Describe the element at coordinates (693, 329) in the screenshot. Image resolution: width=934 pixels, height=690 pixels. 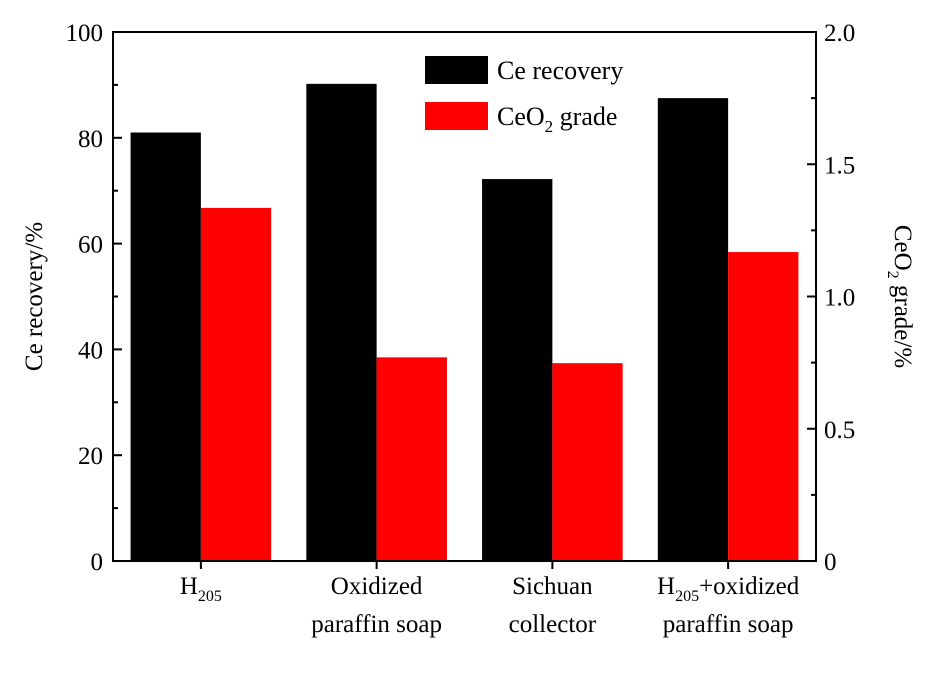
I see `bar-ce-recovery-h205-oxidized-paraffin-soap` at that location.